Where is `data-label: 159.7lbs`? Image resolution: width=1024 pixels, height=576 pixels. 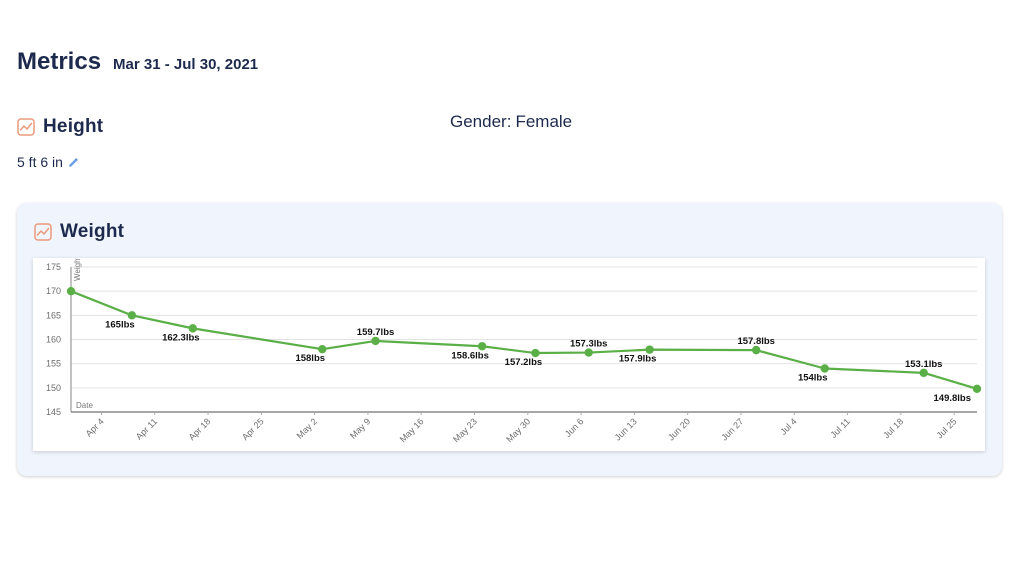
data-label: 159.7lbs is located at coordinates (376, 332).